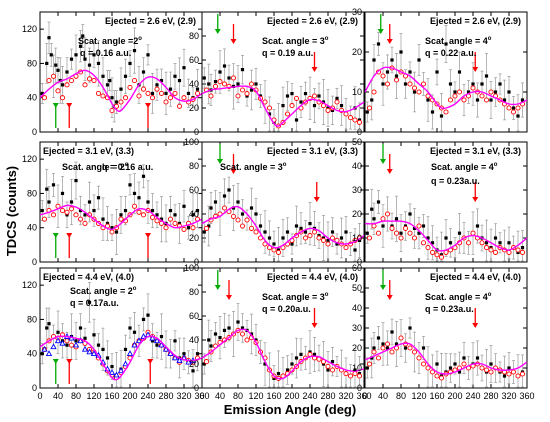 This screenshot has width=550, height=422. What do you see at coordinates (283, 354) in the screenshot?
I see `open-circle-series` at bounding box center [283, 354].